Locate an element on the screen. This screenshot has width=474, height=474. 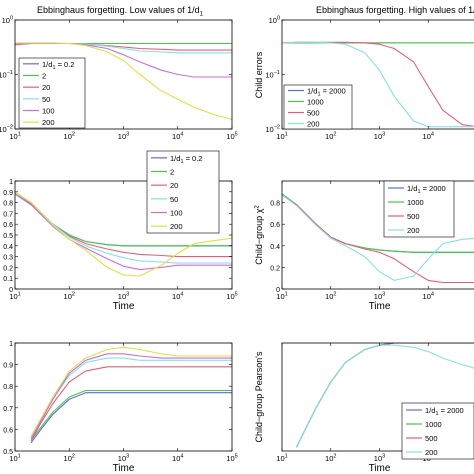
axis-frame is located at coordinates (123, 397).